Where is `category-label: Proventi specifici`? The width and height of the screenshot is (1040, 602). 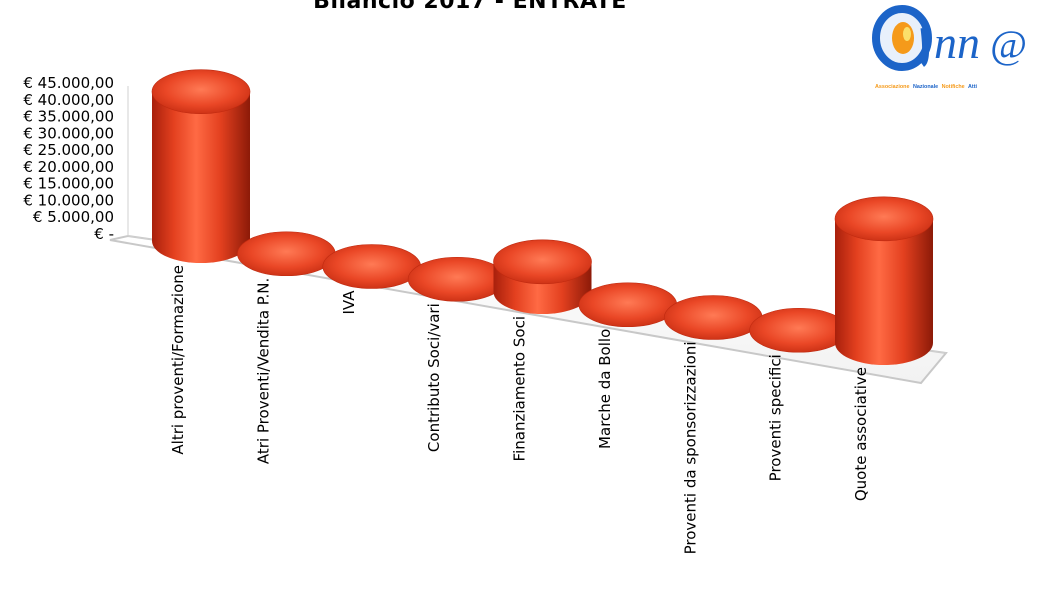
category-label: Proventi specifici is located at coordinates (776, 417).